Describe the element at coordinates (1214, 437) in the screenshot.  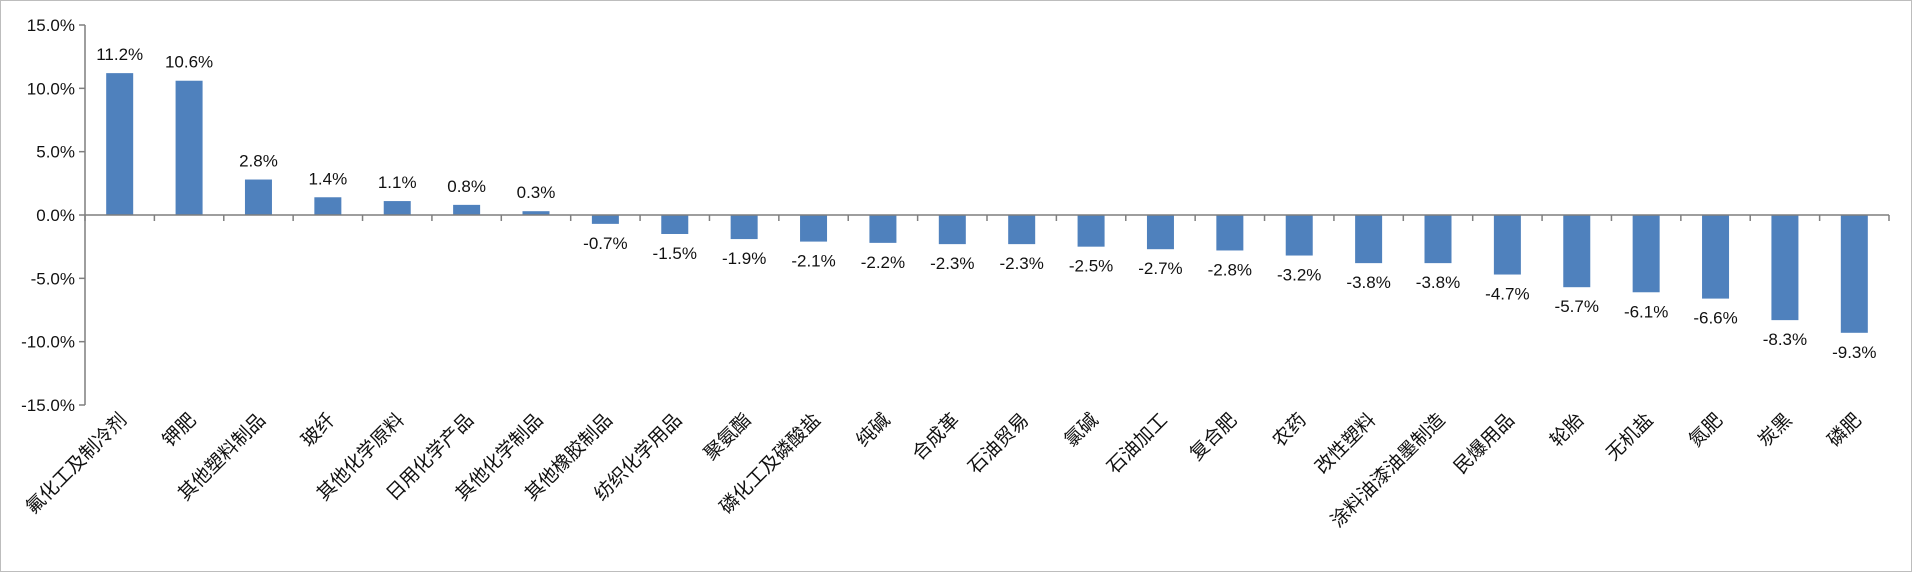
I see `category-label: 复合肥` at that location.